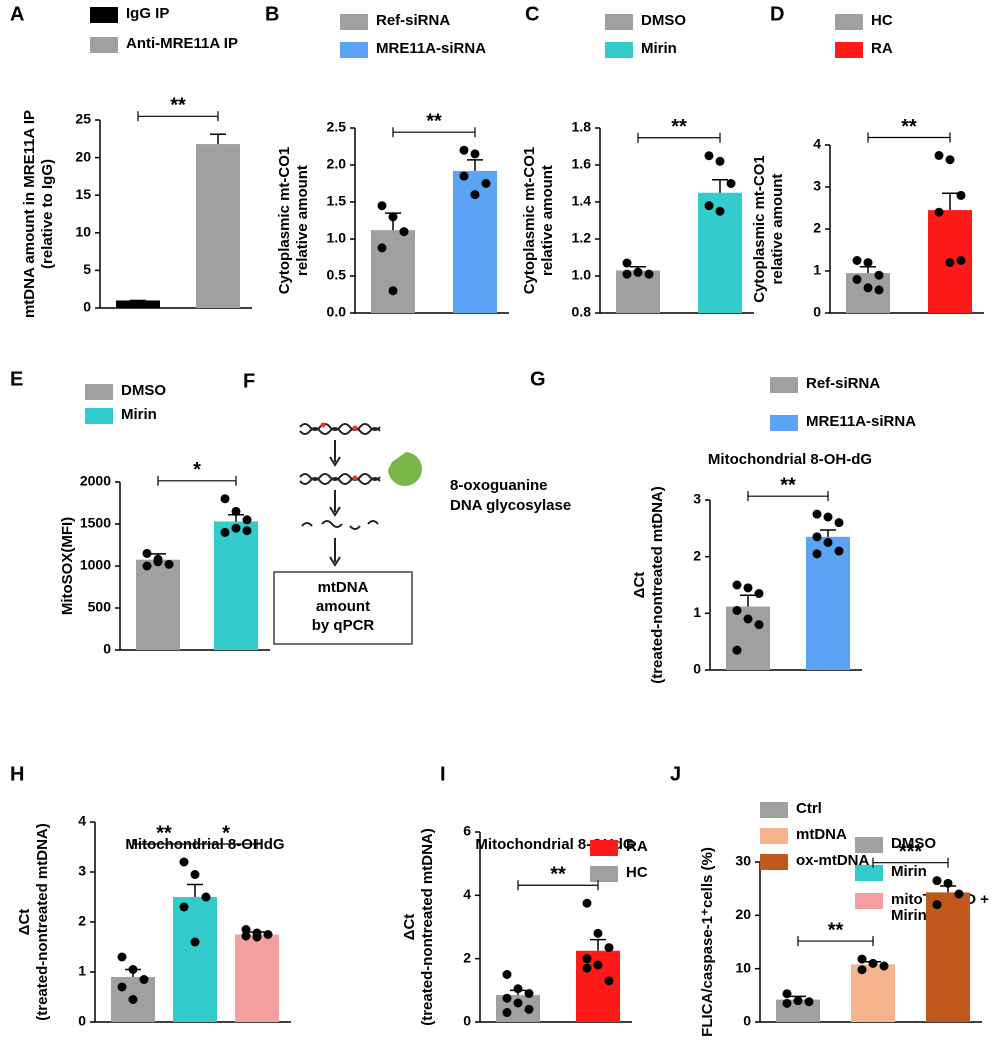  Describe the element at coordinates (335, 461) in the screenshot. I see `arrow` at that location.